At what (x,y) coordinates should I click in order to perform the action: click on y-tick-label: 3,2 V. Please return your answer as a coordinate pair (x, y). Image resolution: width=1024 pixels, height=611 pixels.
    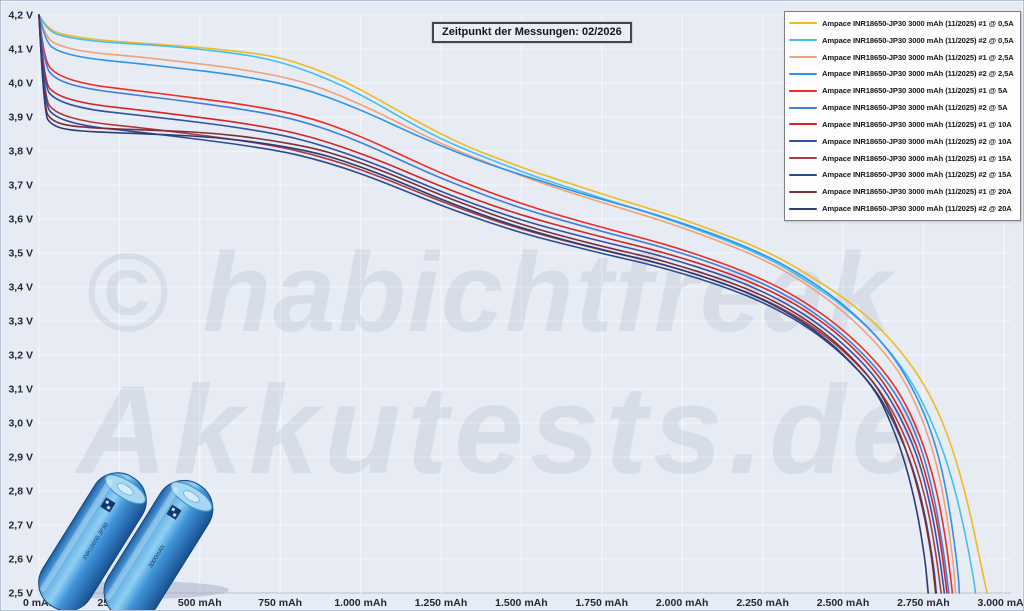
    Looking at the image, I should click on (20, 356).